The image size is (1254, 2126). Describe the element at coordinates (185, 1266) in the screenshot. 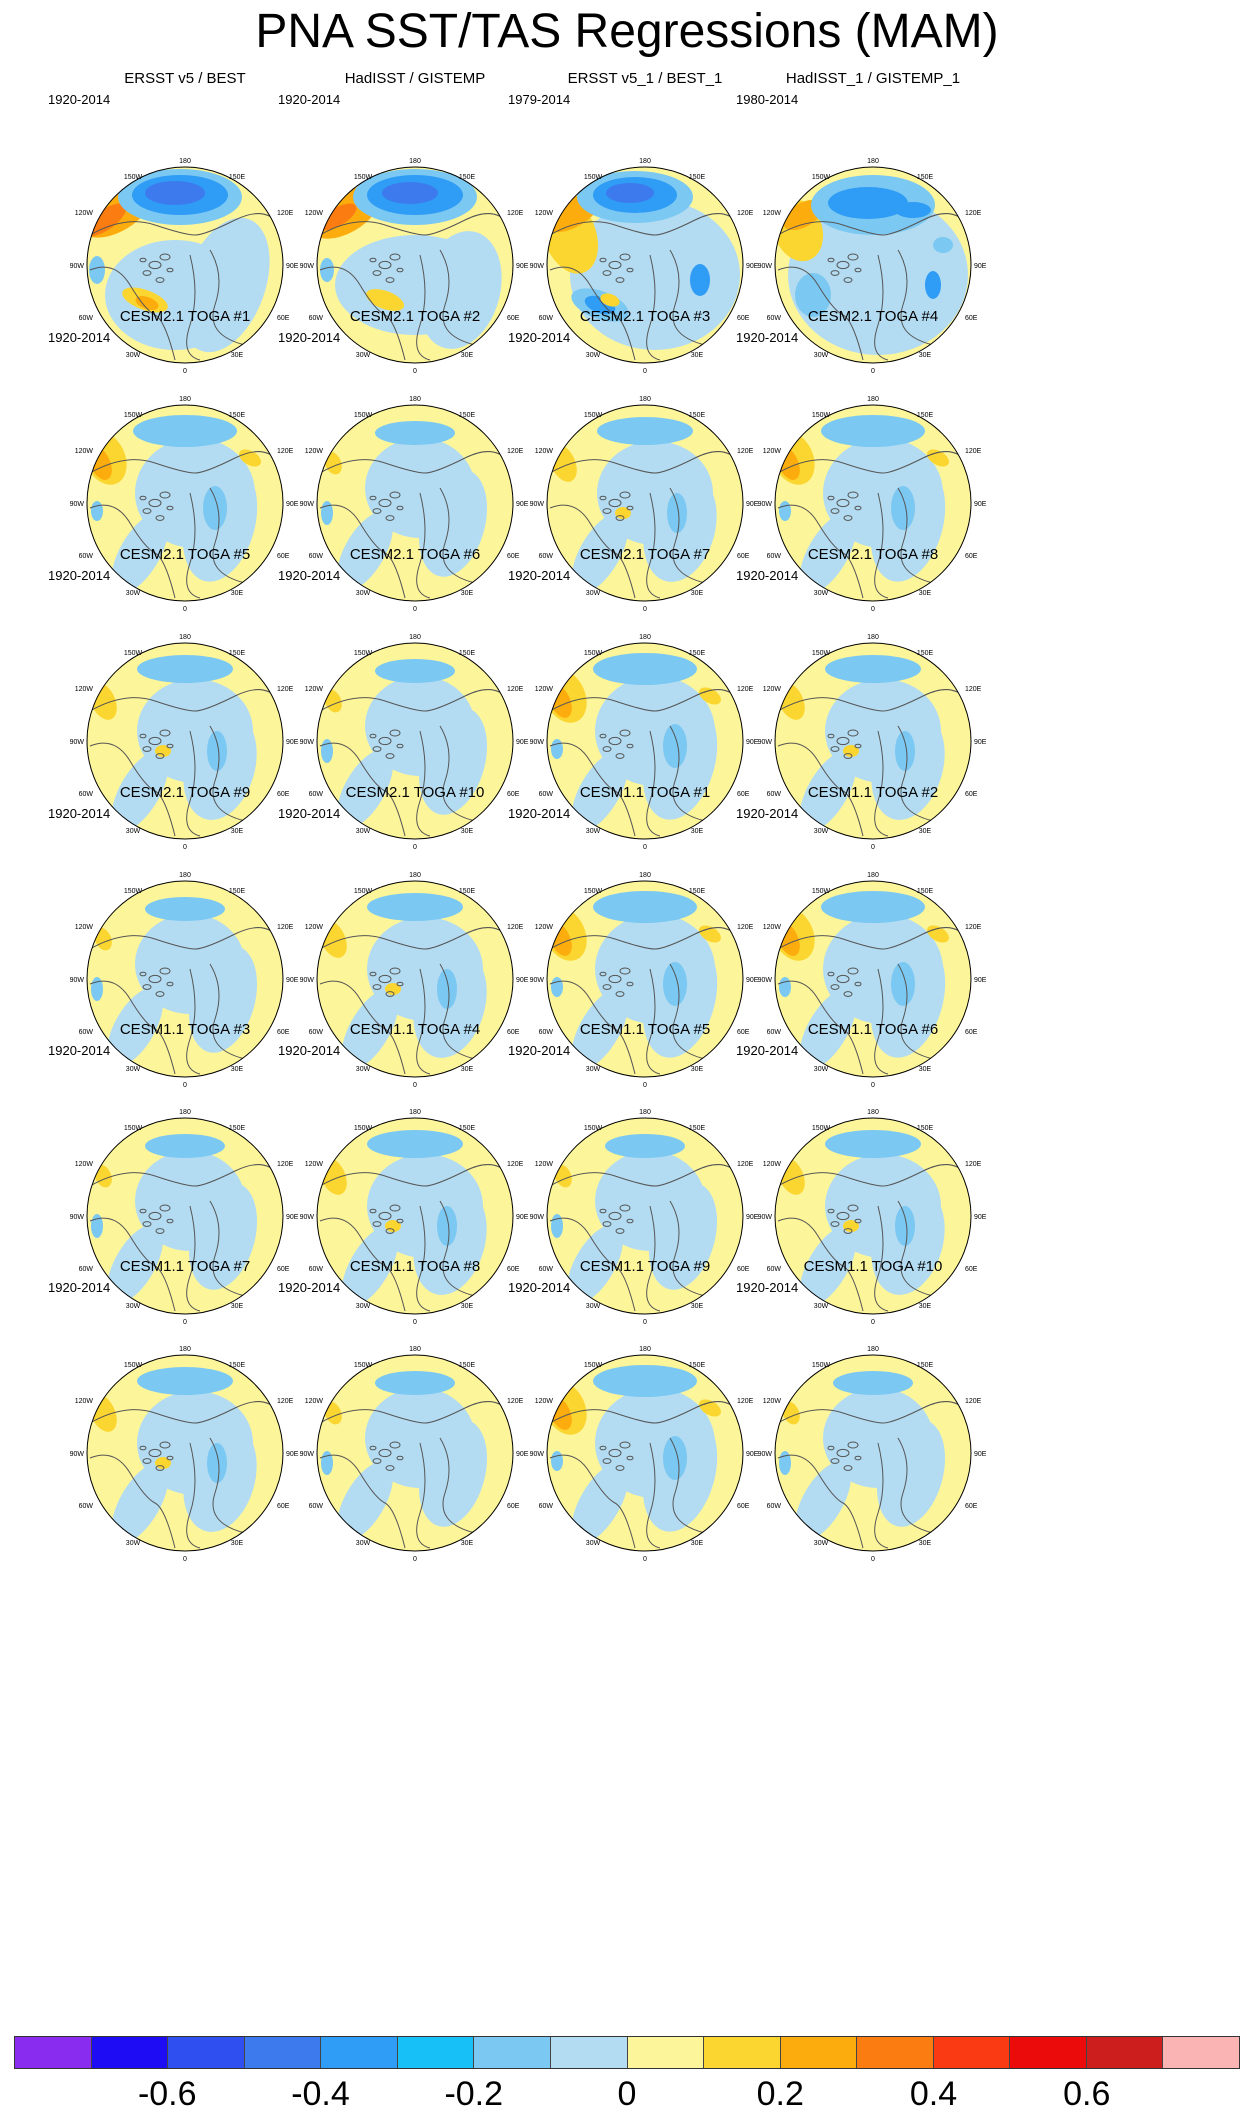

I see `panel-title: CESM1.1 TOGA #7` at that location.